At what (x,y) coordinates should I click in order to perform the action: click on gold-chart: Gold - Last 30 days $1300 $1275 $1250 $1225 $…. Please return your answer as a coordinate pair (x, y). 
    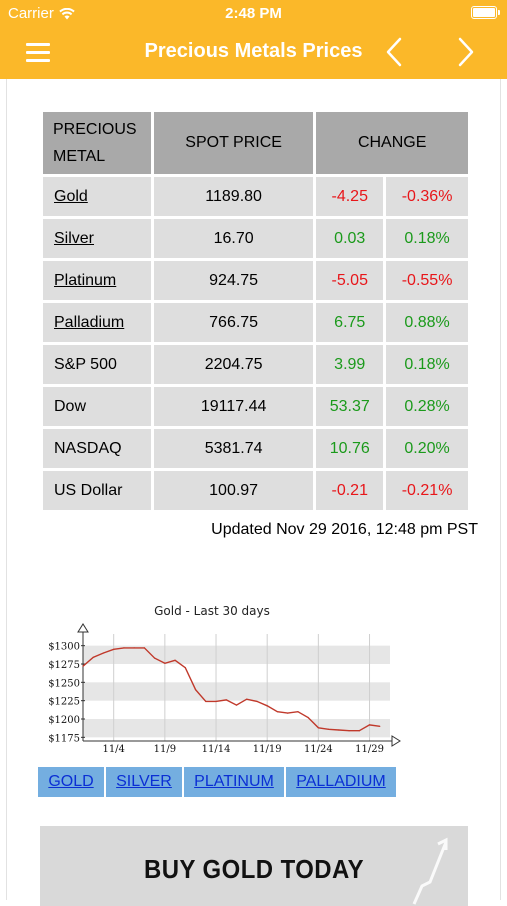
    Looking at the image, I should click on (224, 679).